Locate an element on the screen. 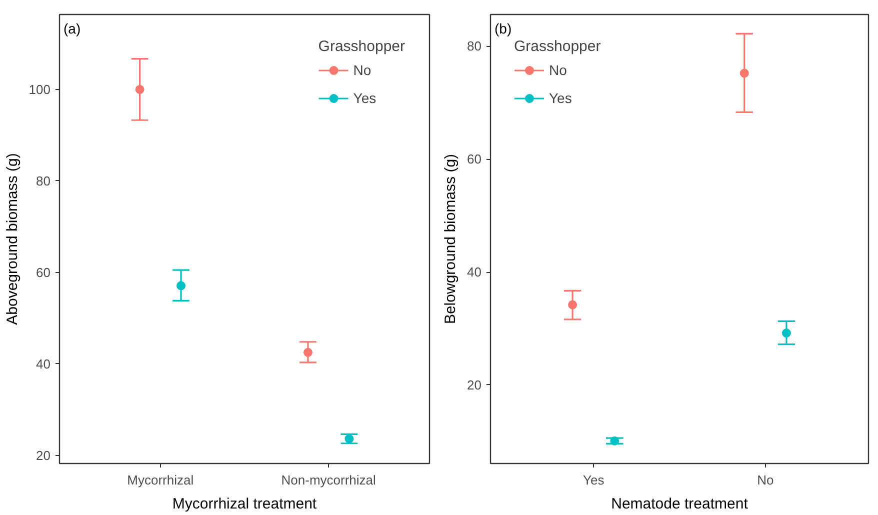 This screenshot has height=515, width=878. x-tick-label: Non-mycorrhizal is located at coordinates (328, 480).